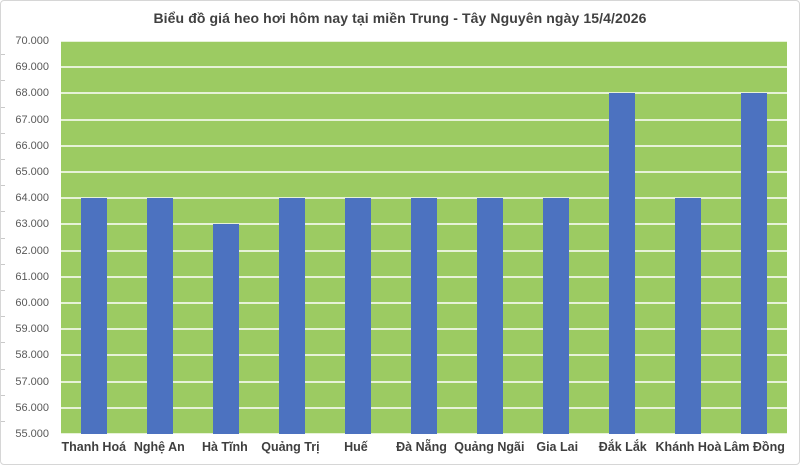 This screenshot has width=800, height=465. What do you see at coordinates (622, 447) in the screenshot?
I see `x-category-label: Đắk Lắk` at bounding box center [622, 447].